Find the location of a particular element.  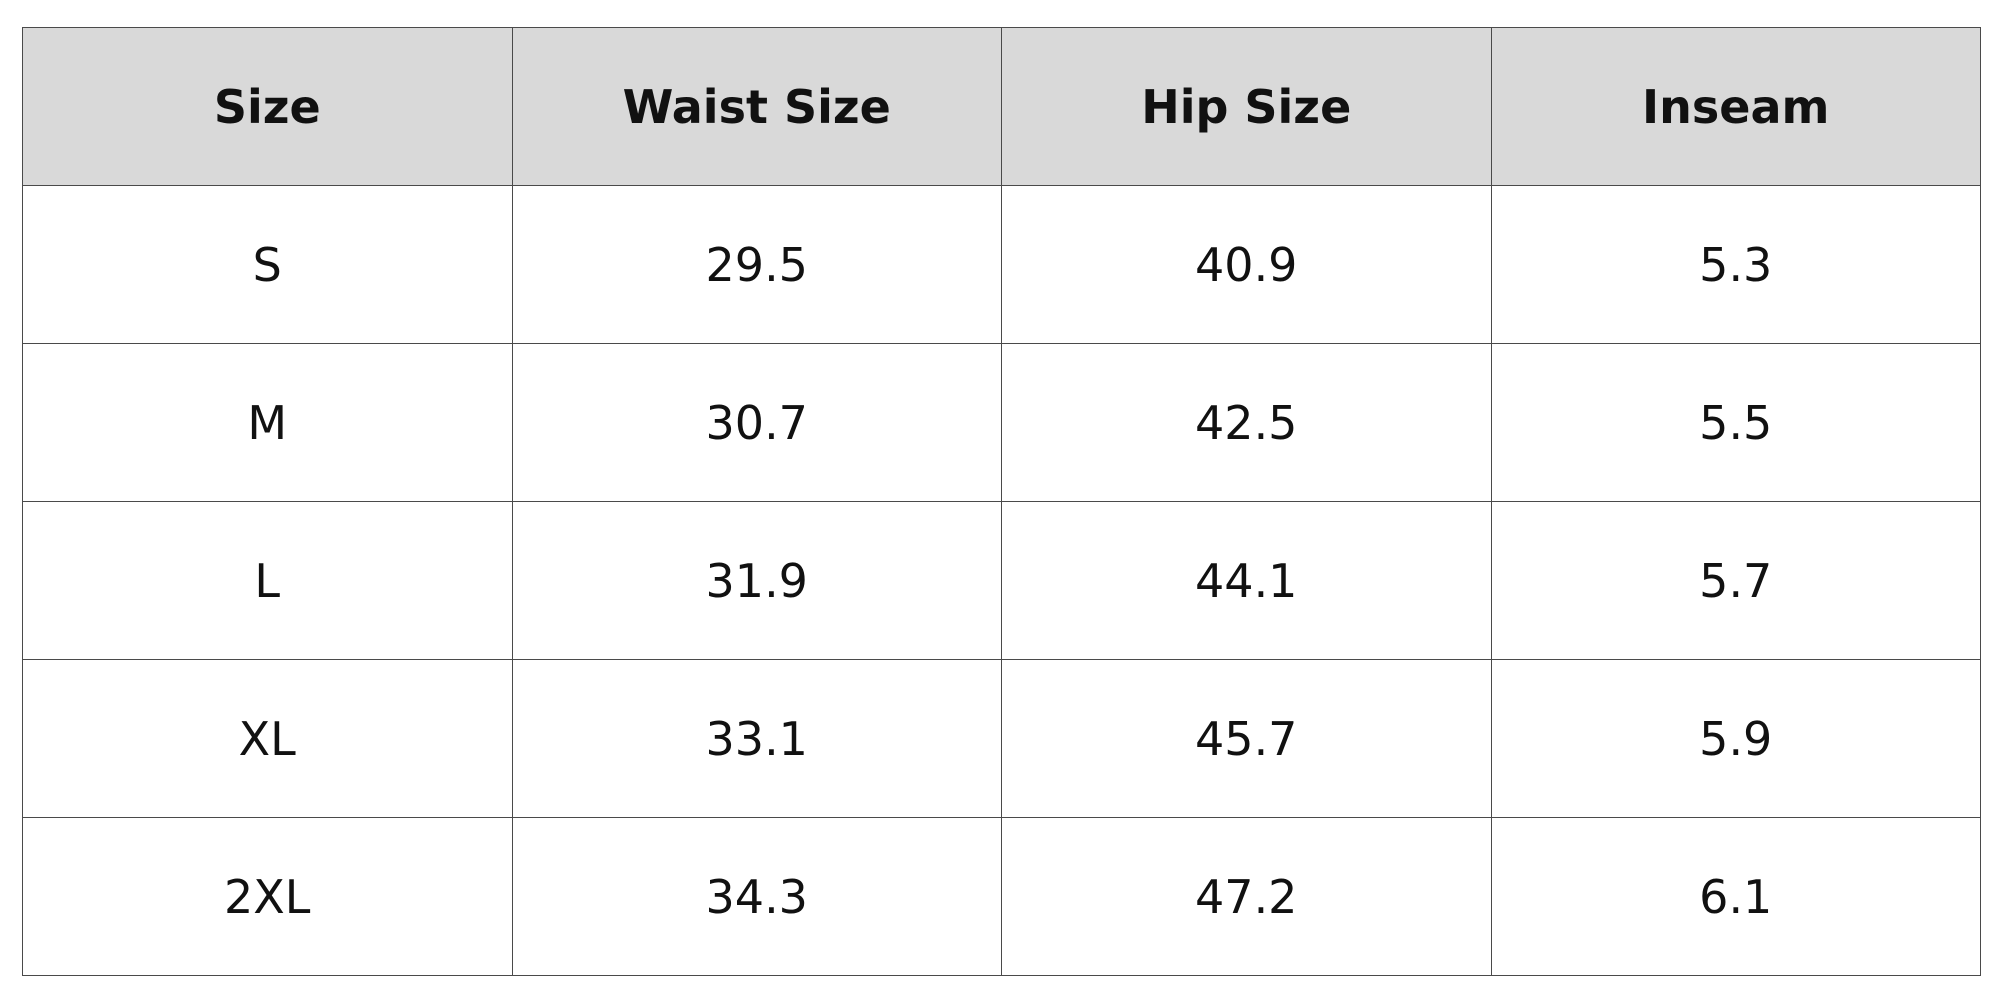

table-cell: 30.7 is located at coordinates (756, 422).